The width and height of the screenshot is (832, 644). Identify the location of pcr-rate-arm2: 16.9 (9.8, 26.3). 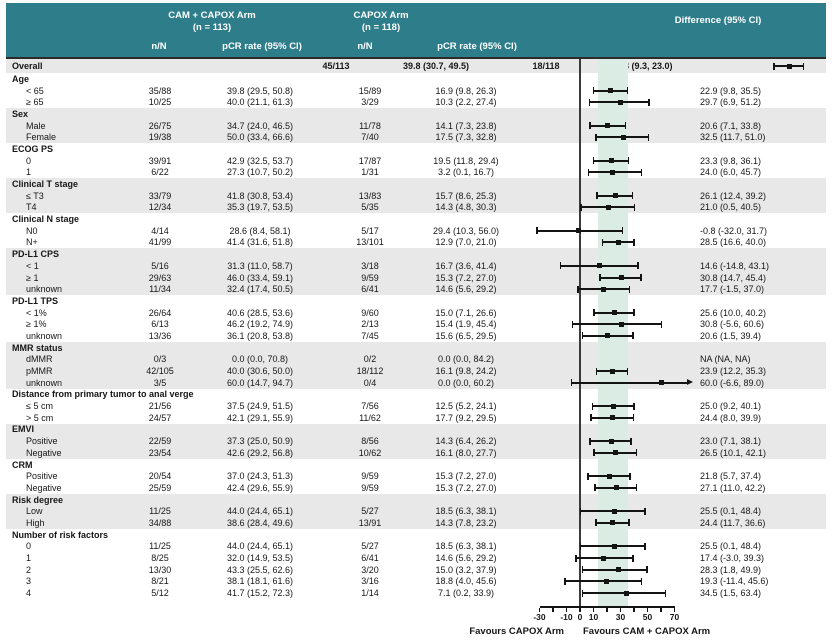
(466, 90).